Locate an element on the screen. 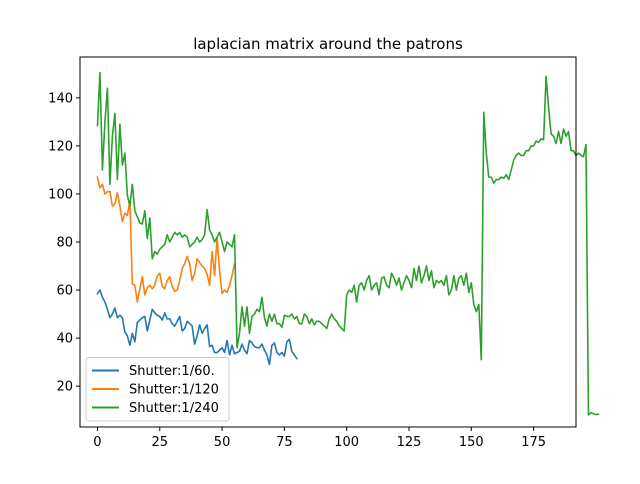 This screenshot has width=640, height=484. chart-title: laplacian matrix around the patrons is located at coordinates (328, 44).